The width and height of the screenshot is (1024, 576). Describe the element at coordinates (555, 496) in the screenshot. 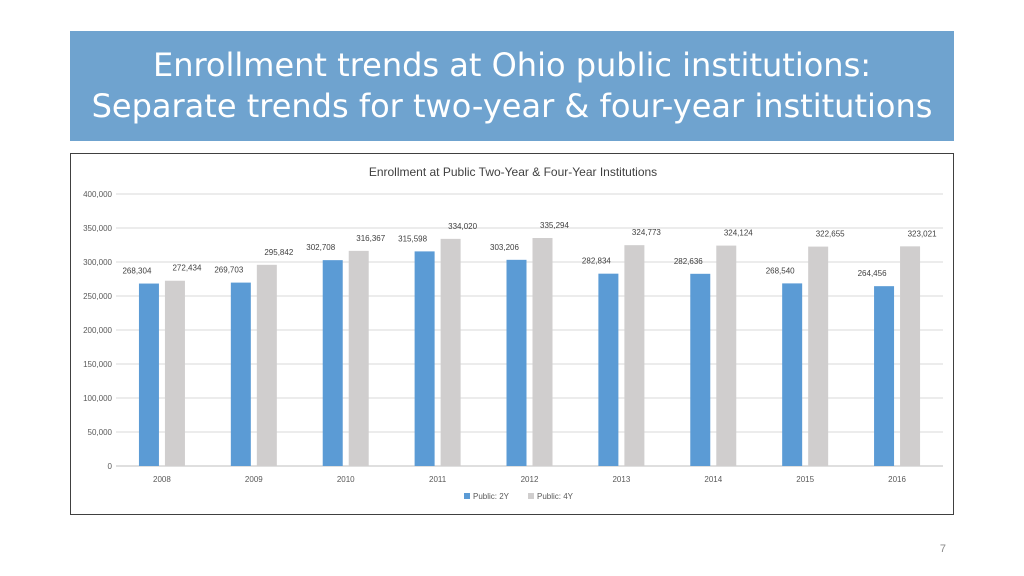

I see `legend-label-4y: Public: 4Y` at that location.